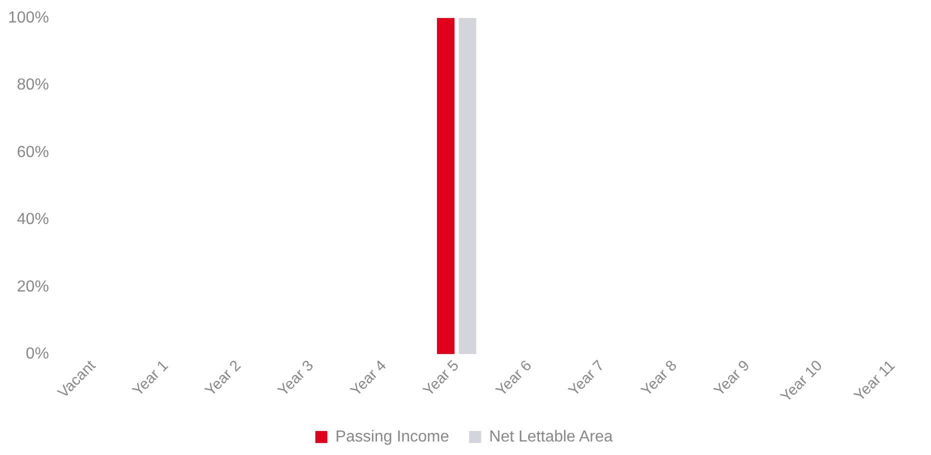 The image size is (931, 455). I want to click on legend-label: Passing Income, so click(392, 437).